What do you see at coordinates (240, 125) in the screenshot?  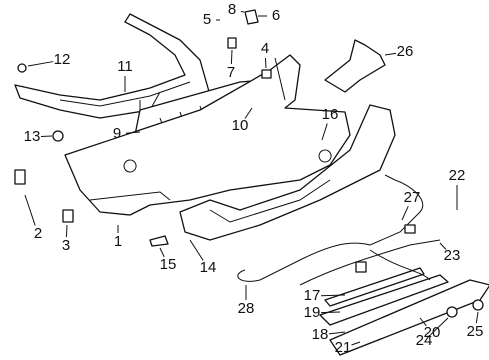 I see `callout-number: 10` at bounding box center [240, 125].